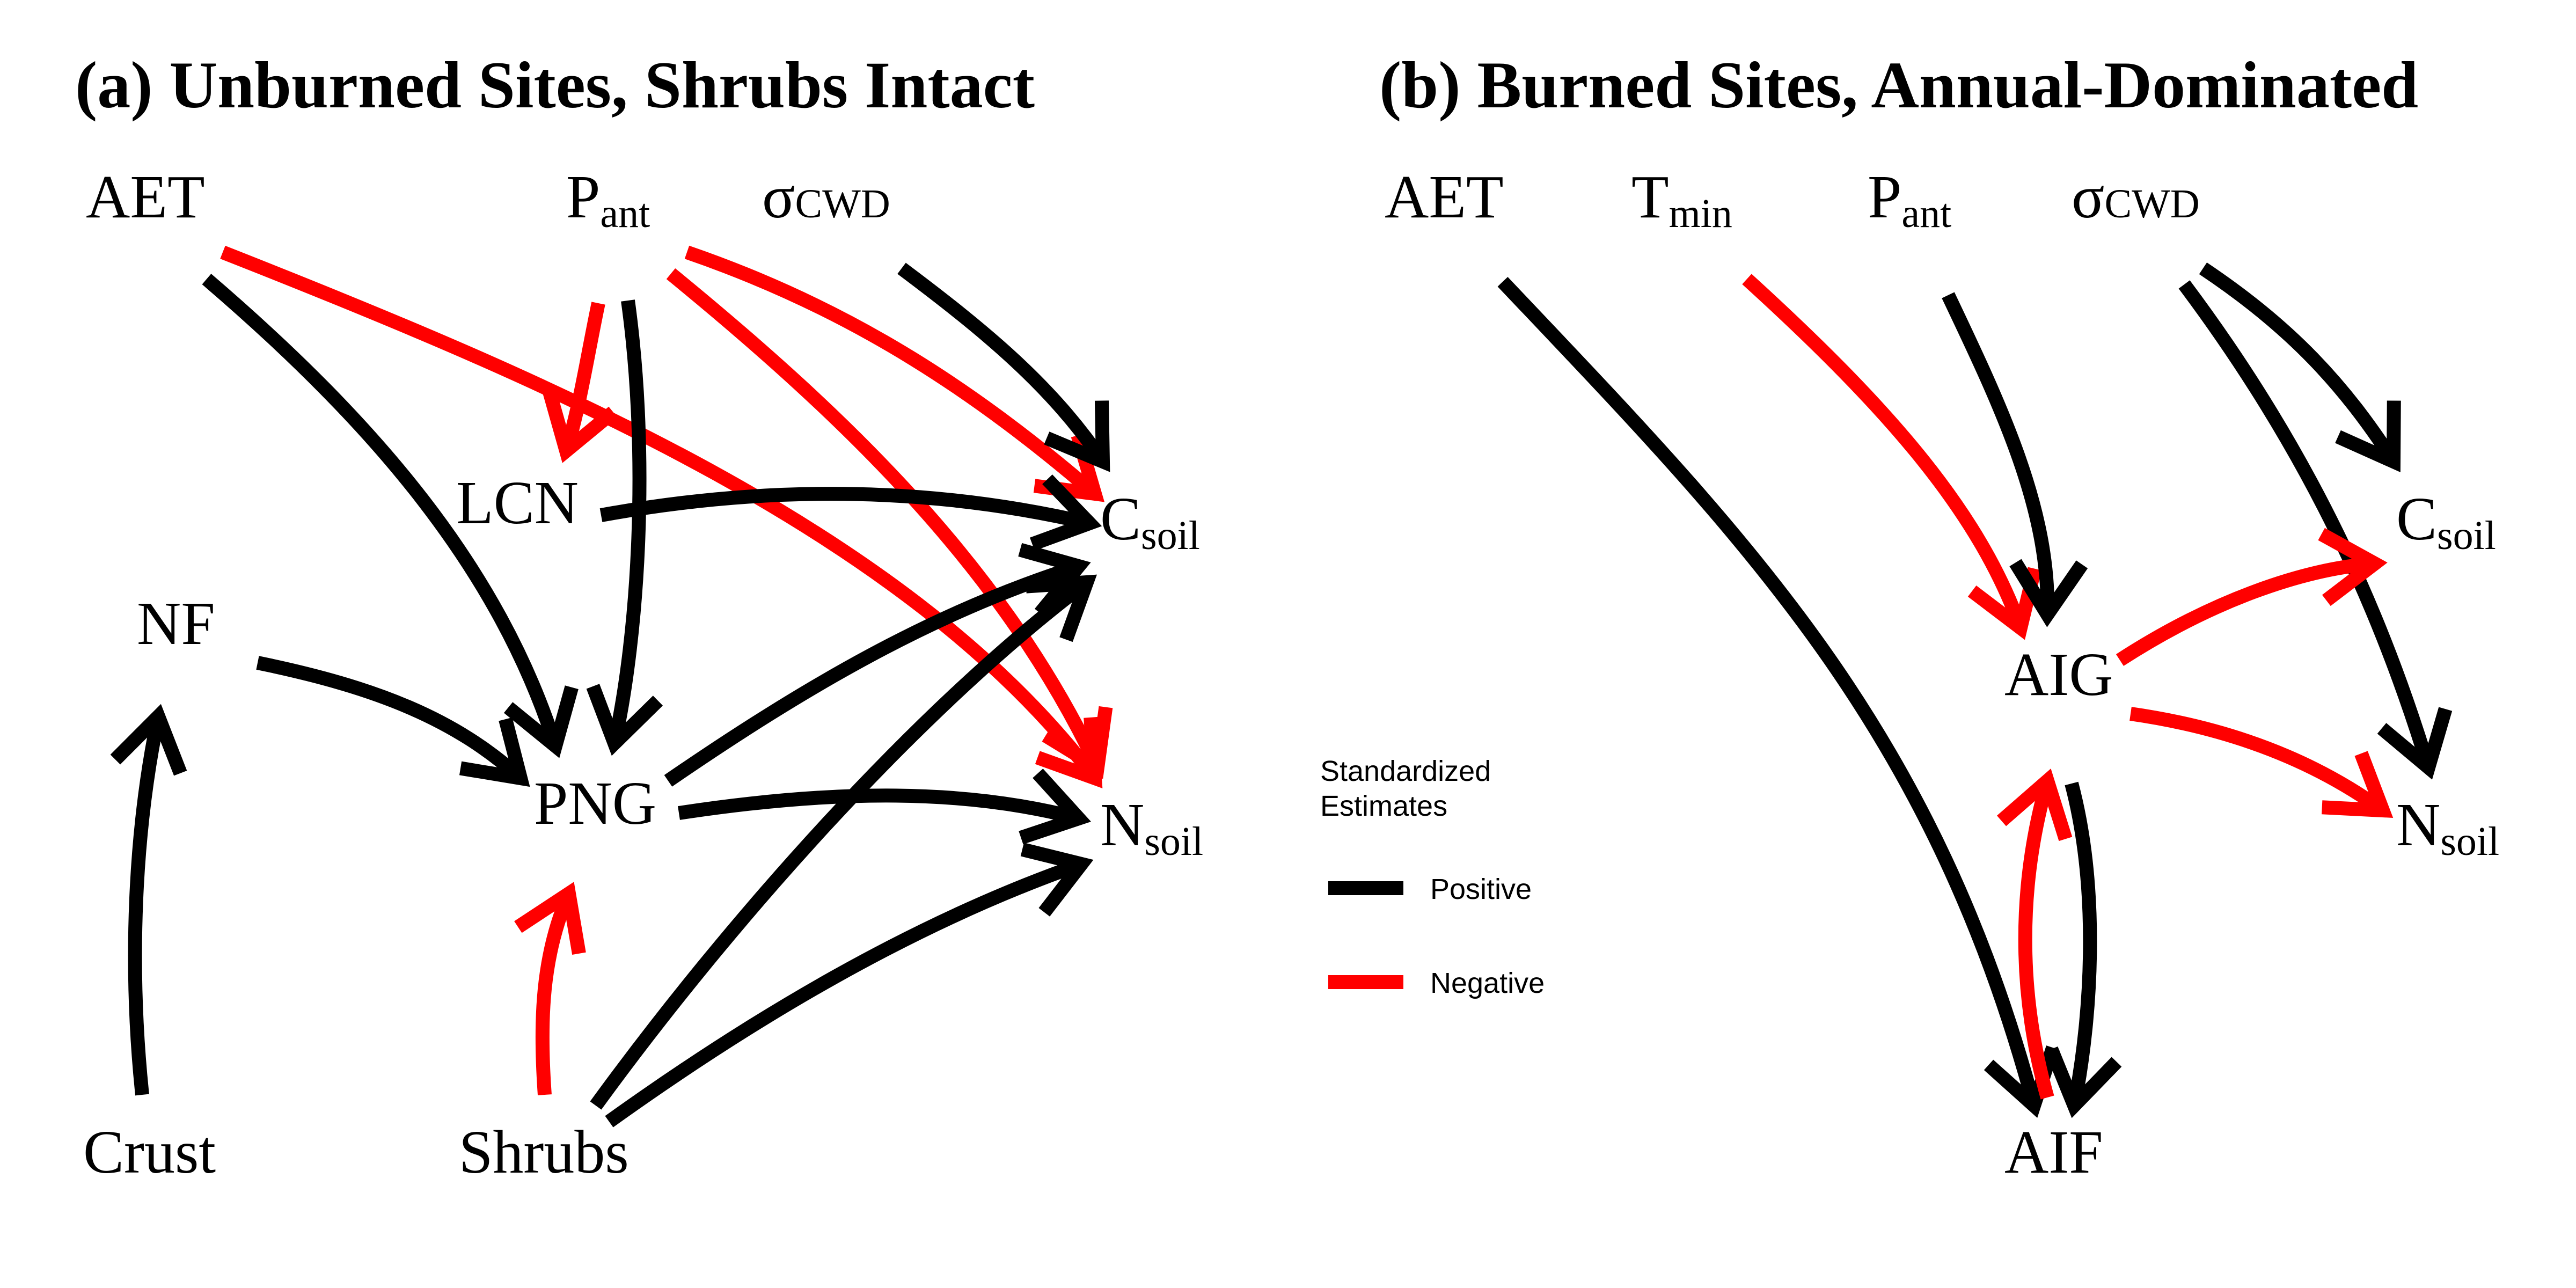 The width and height of the screenshot is (2576, 1288). What do you see at coordinates (2048, 593) in the screenshot?
I see `edge-b-pant-to-aig-arrowhead` at bounding box center [2048, 593].